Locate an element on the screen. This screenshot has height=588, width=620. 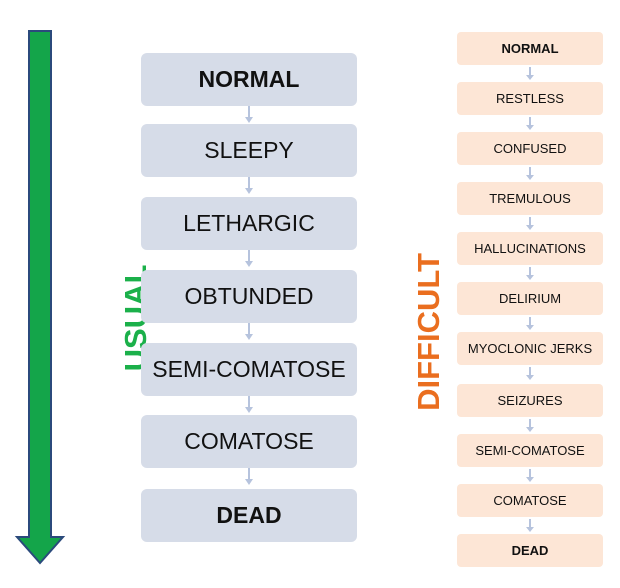
difficult-step-normal: NORMAL is located at coordinates (530, 48).